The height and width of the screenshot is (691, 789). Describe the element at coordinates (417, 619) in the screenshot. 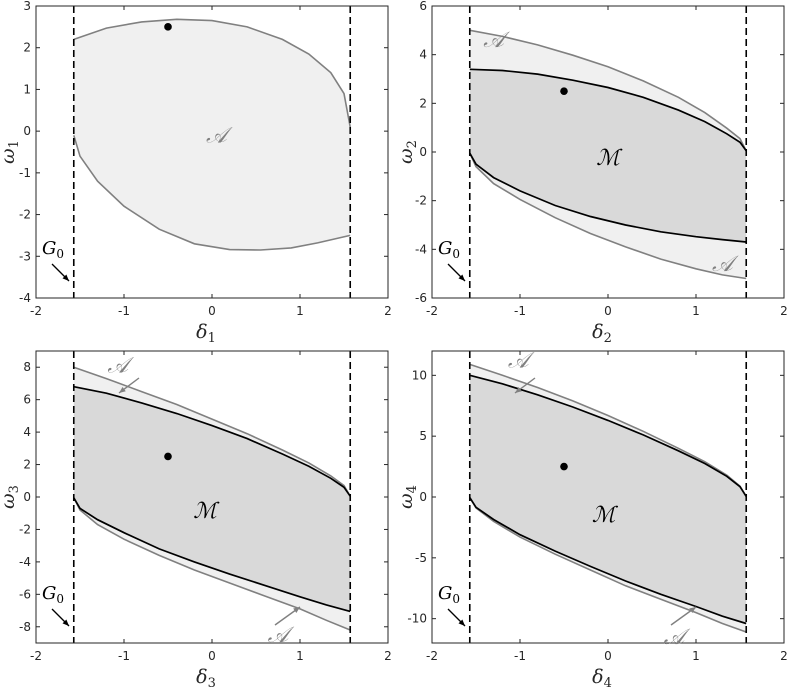

I see `y-tick-label: -10` at that location.